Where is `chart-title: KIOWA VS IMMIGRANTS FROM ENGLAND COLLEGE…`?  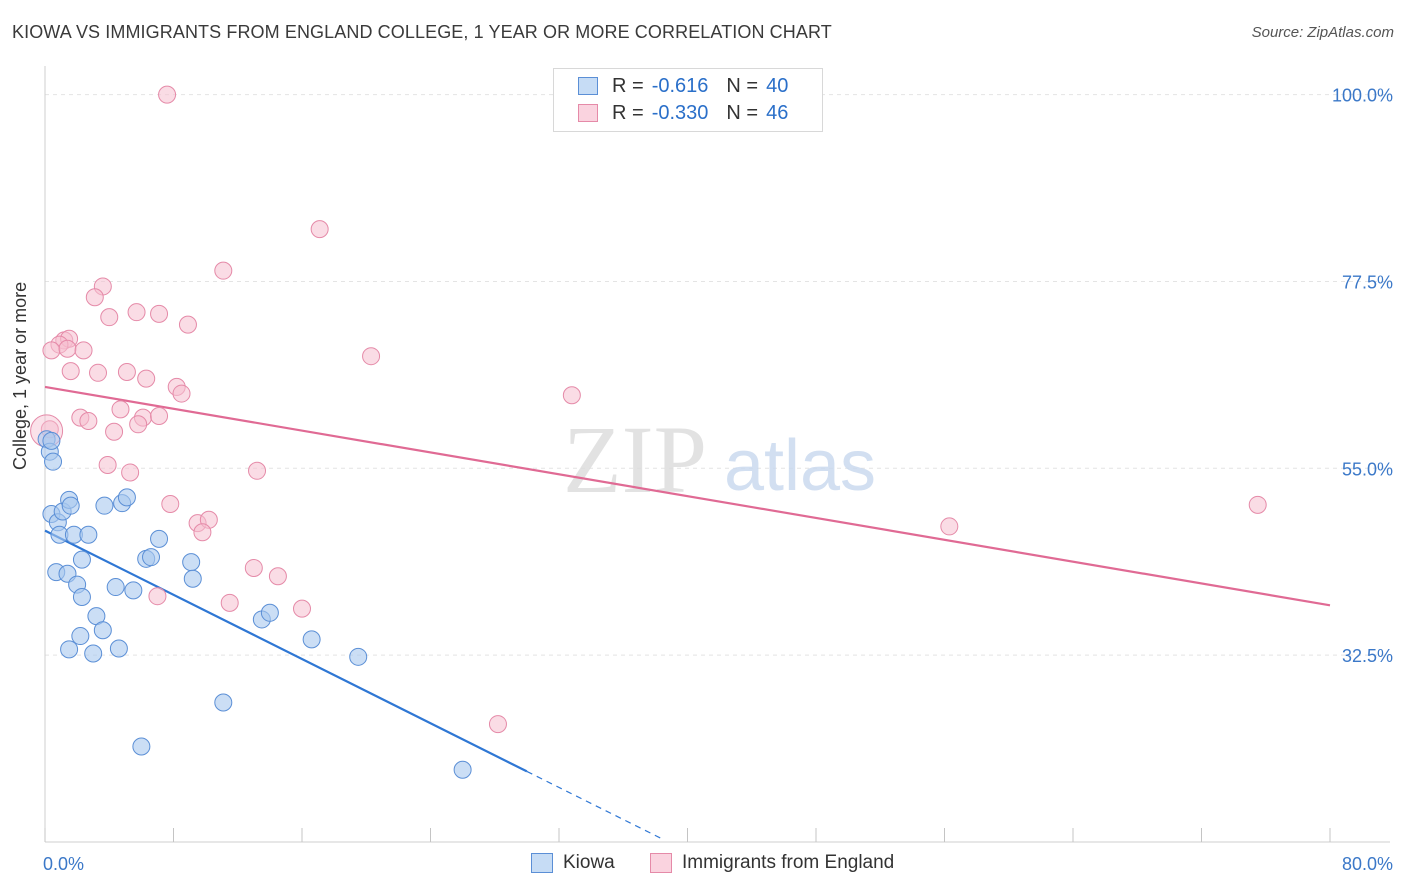
chart-title: KIOWA VS IMMIGRANTS FROM ENGLAND COLLEGE… is located at coordinates (422, 32).